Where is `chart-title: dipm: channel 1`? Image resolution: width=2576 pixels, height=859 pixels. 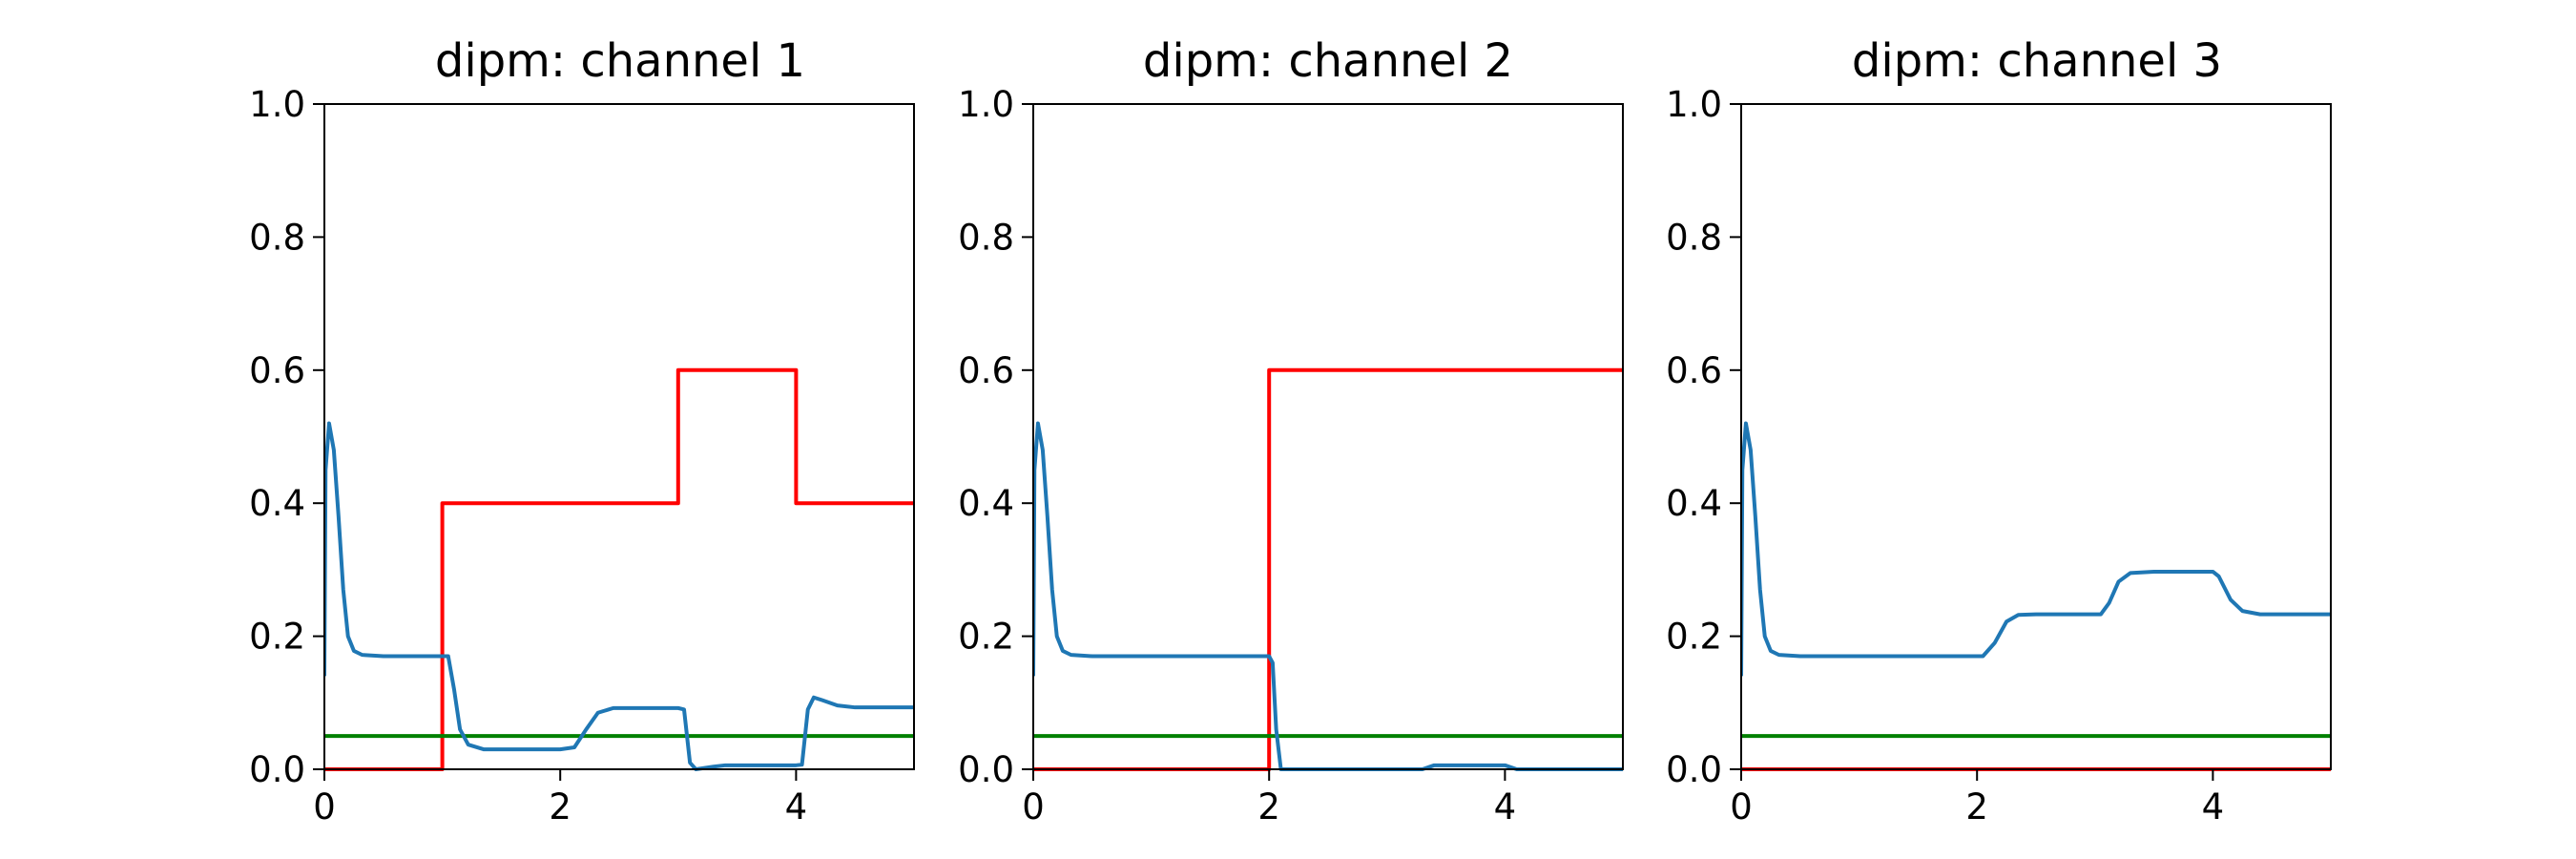
chart-title: dipm: channel 1 is located at coordinates (620, 61).